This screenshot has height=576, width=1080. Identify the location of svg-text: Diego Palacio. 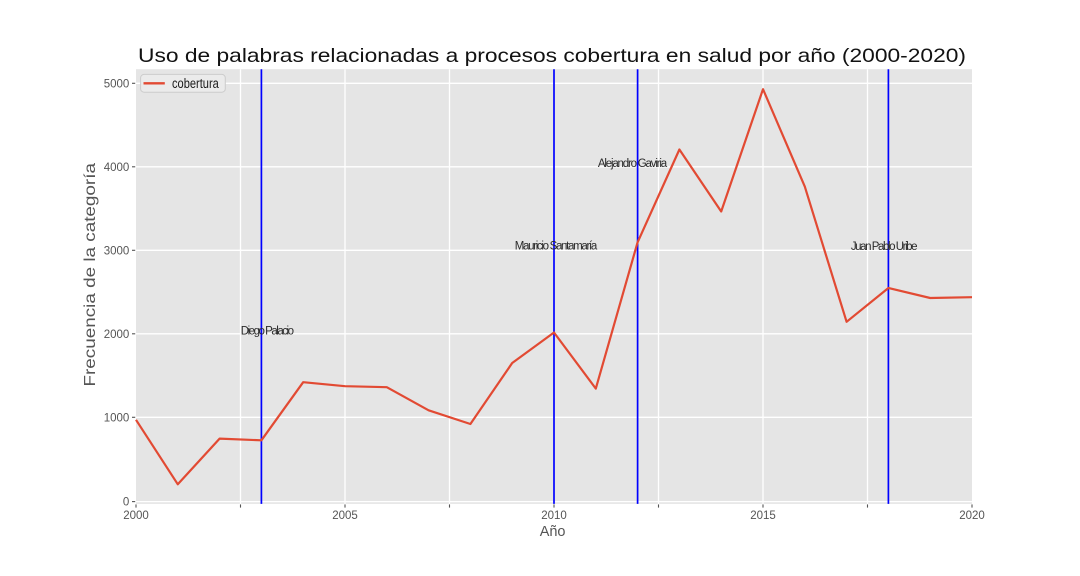
(267, 331).